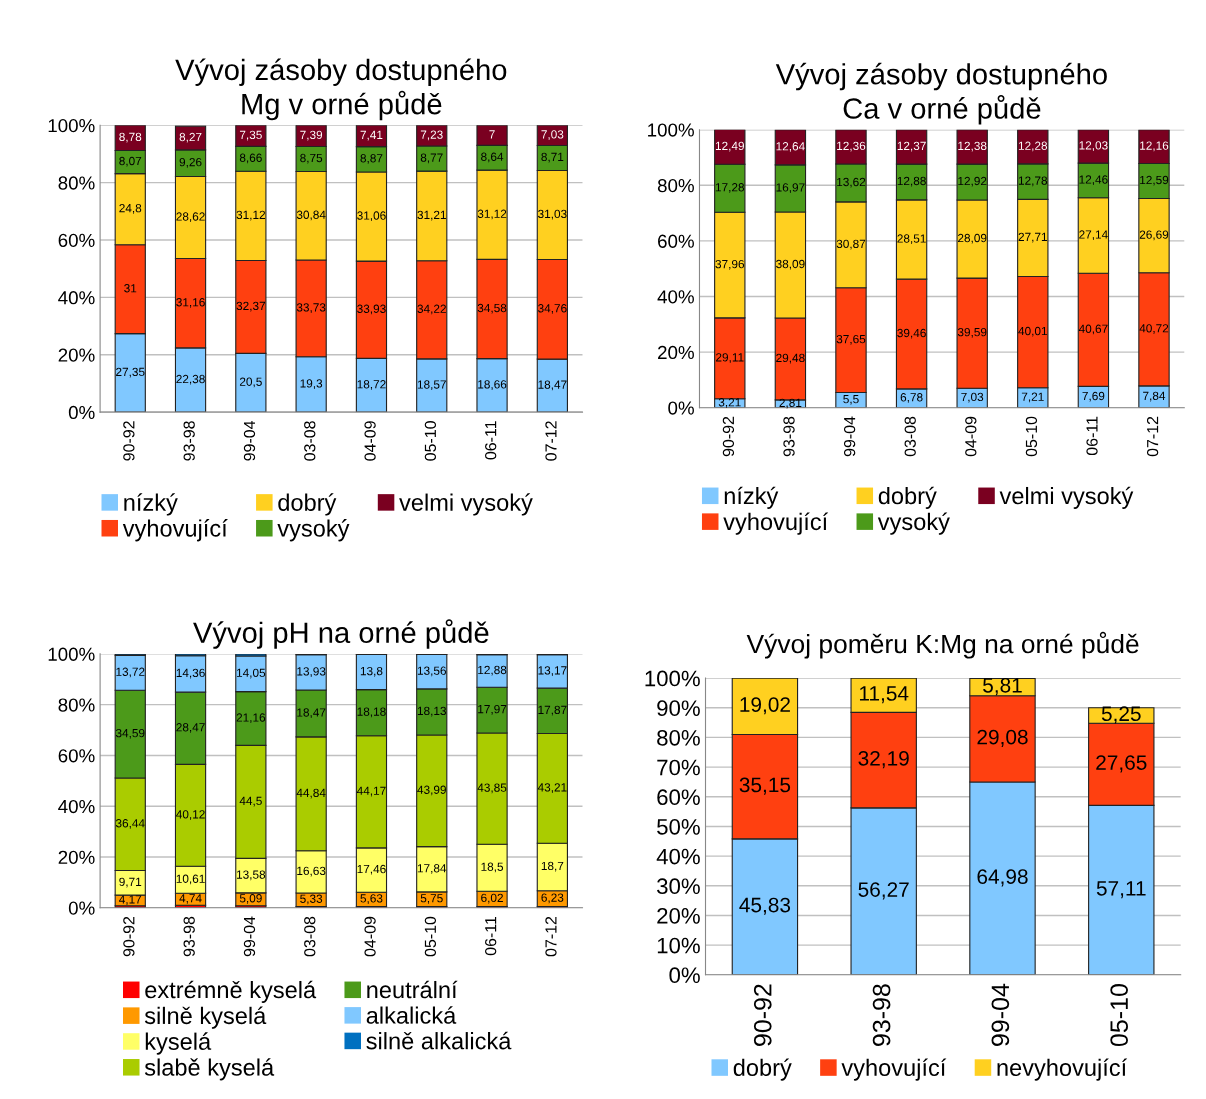 The height and width of the screenshot is (1099, 1206). I want to click on legend-label: slabě kyselá, so click(209, 1069).